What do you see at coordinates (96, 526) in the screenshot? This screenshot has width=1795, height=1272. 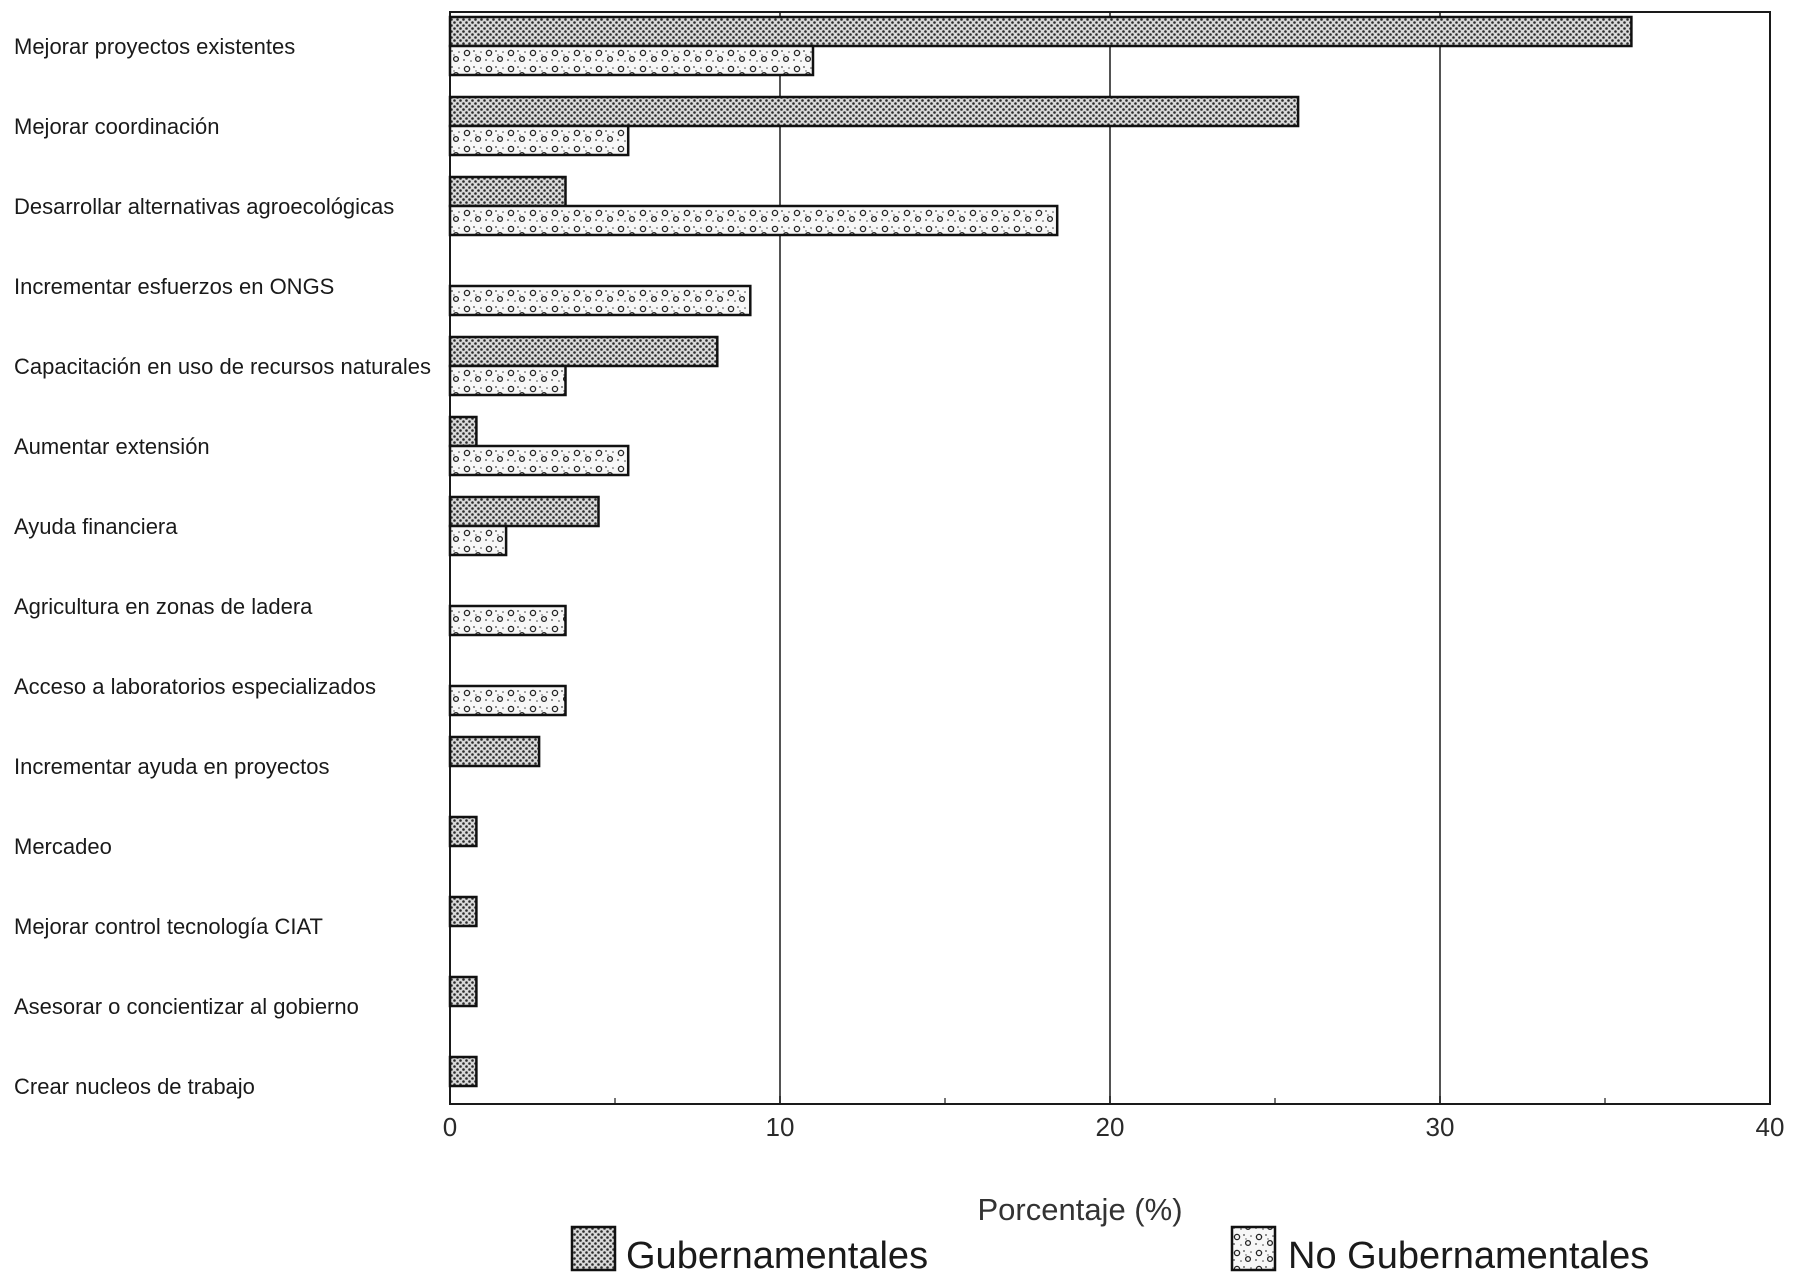 I see `category-label: Ayuda financiera` at bounding box center [96, 526].